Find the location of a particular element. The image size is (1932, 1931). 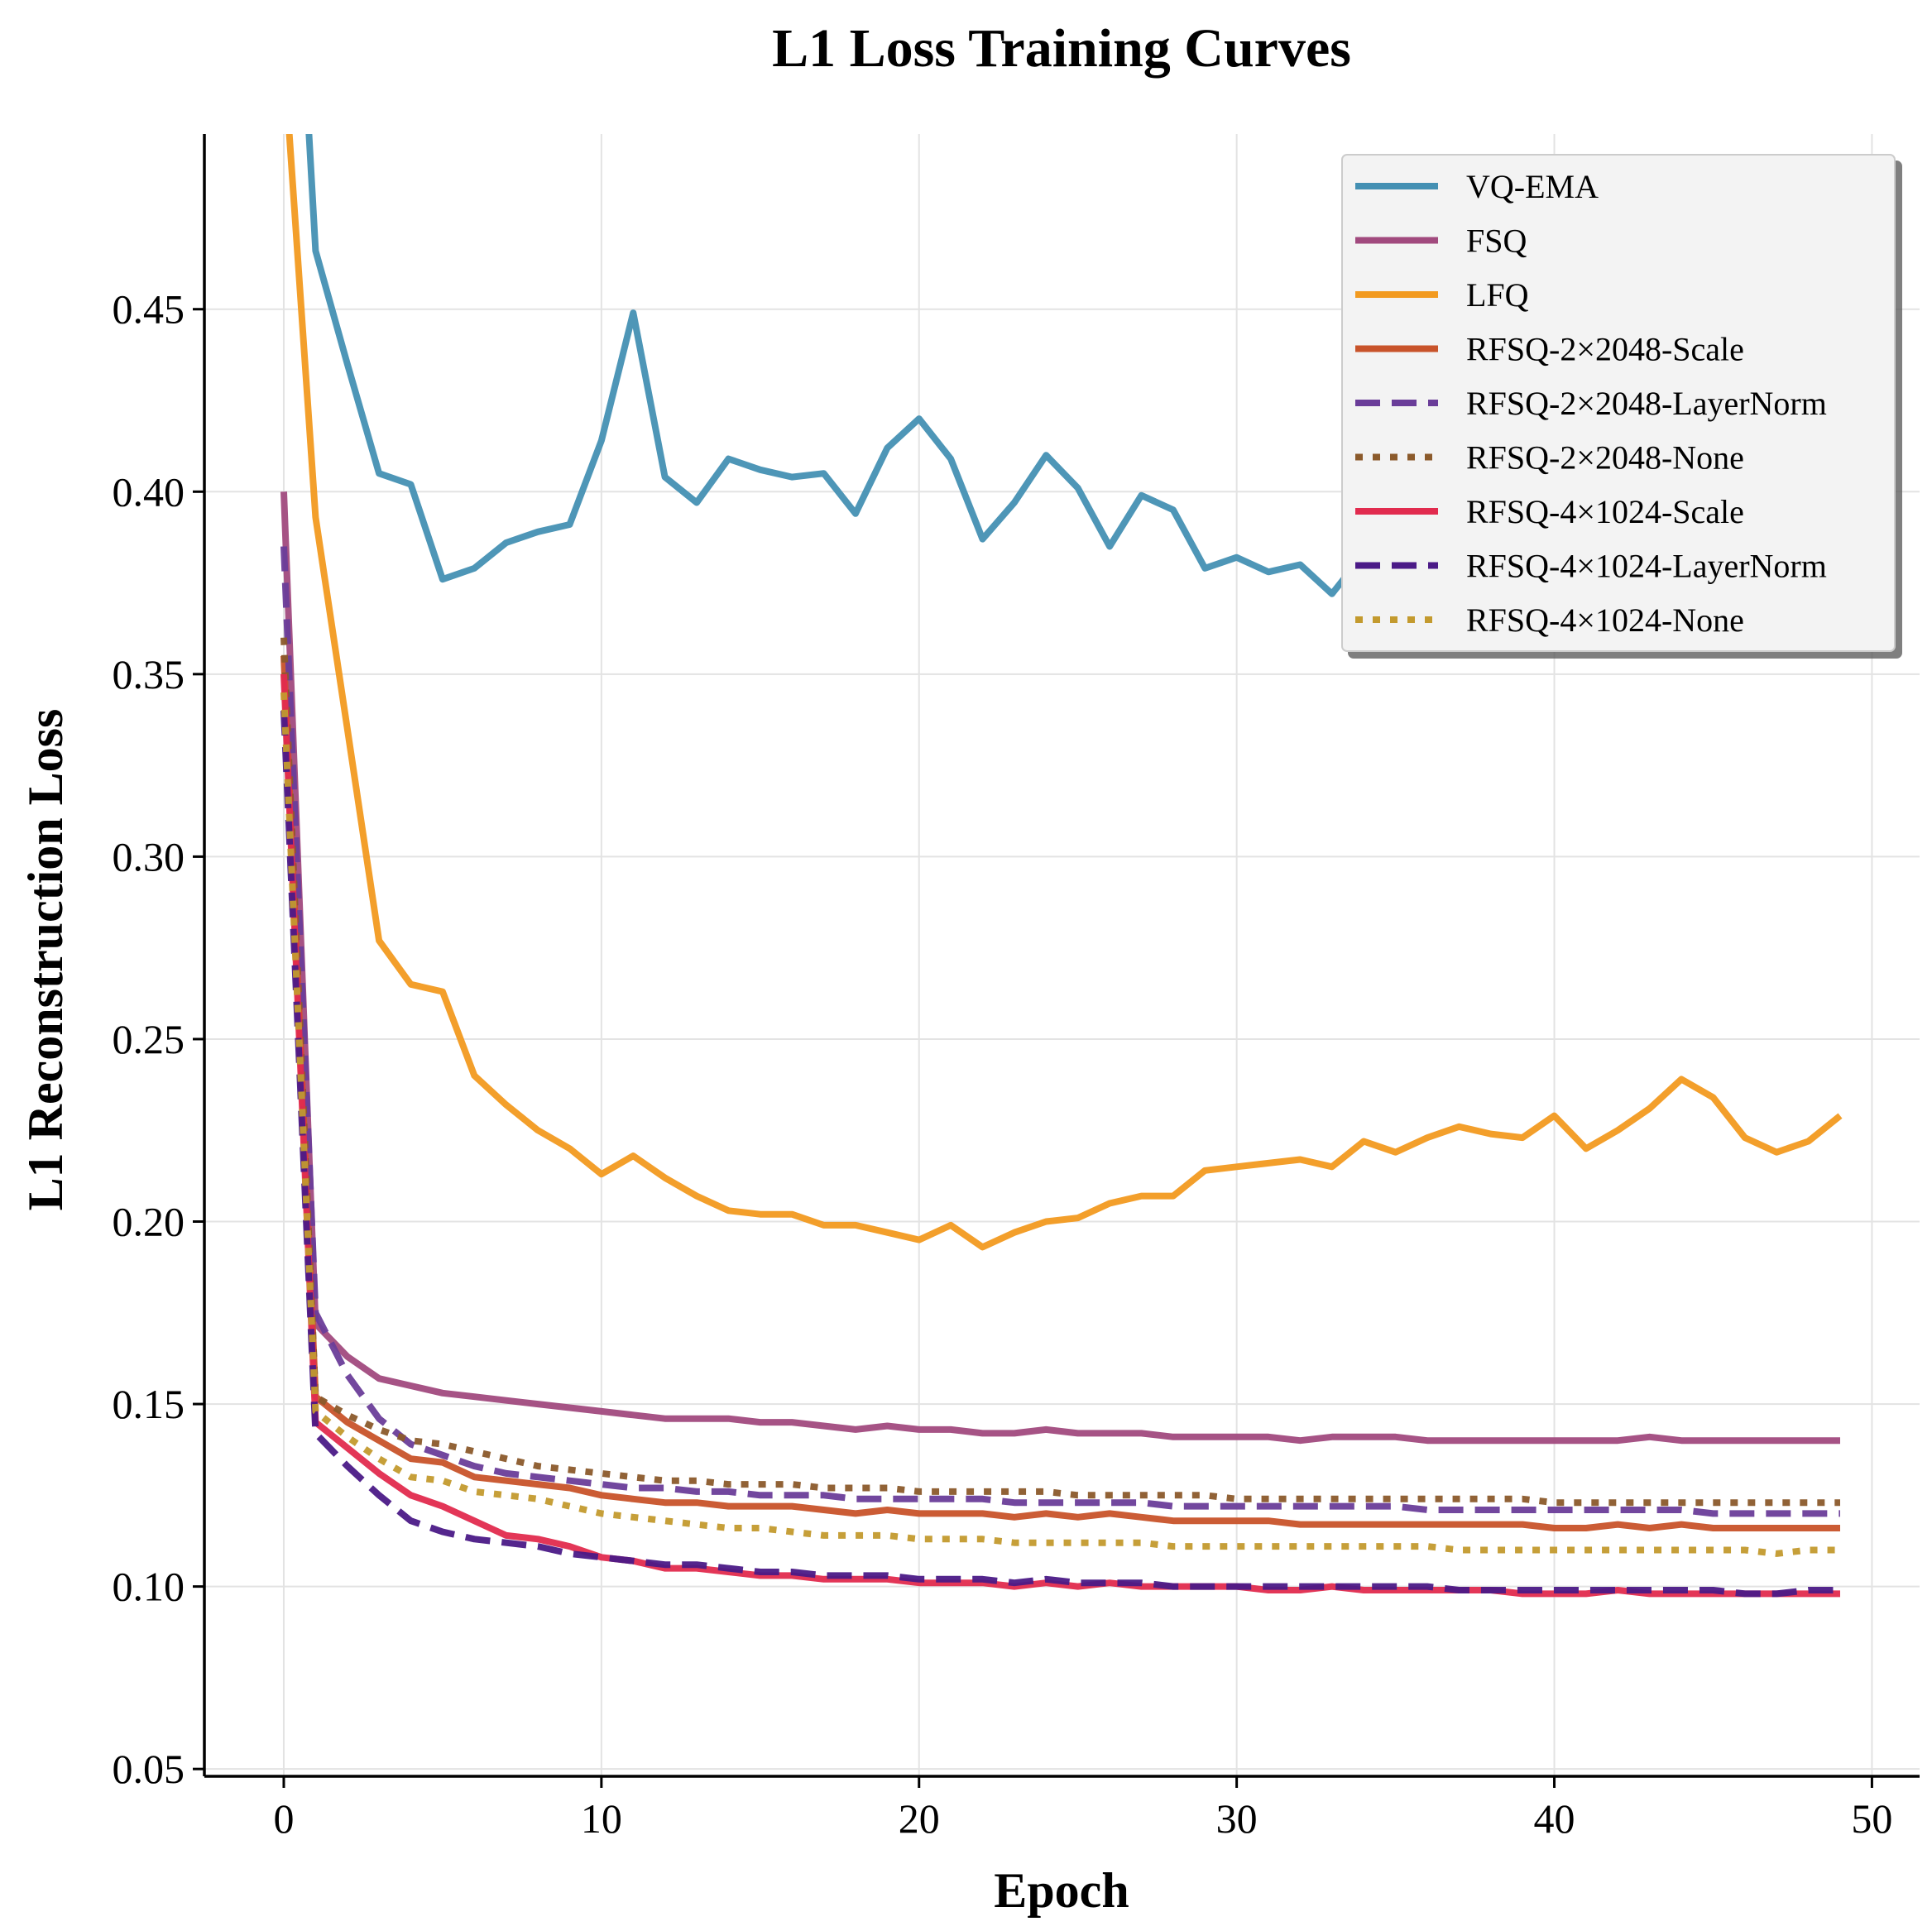

x-tick-label: 40 is located at coordinates (1554, 1818).